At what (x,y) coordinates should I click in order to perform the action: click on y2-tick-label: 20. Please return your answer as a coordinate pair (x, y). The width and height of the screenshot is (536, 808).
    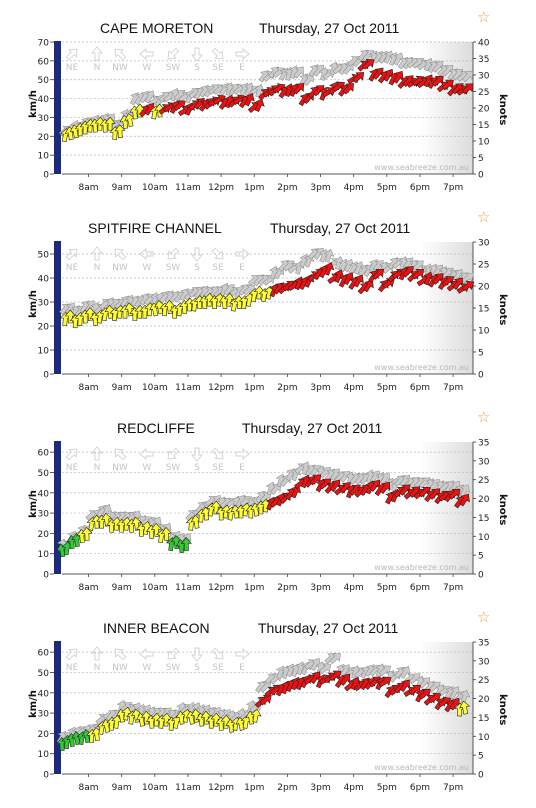
    Looking at the image, I should click on (484, 700).